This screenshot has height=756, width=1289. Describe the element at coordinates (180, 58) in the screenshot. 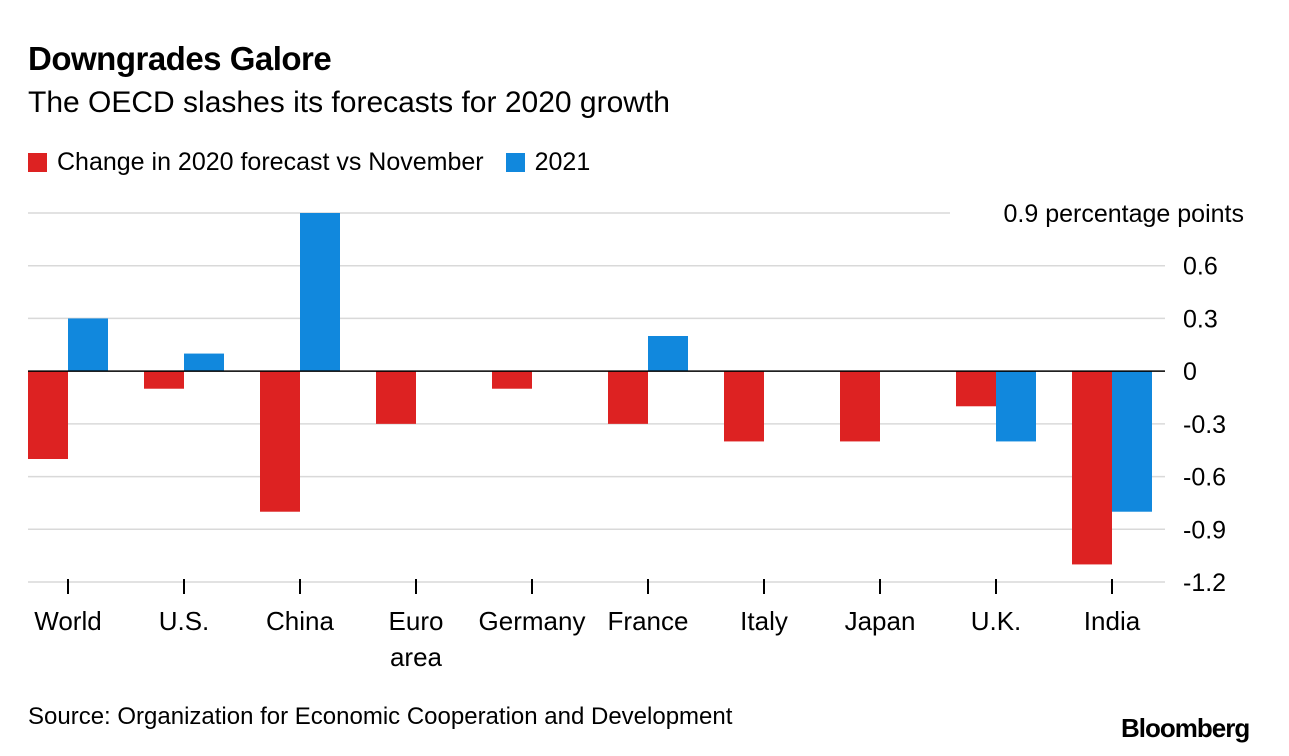

I see `chart-title: Downgrades Galore` at that location.